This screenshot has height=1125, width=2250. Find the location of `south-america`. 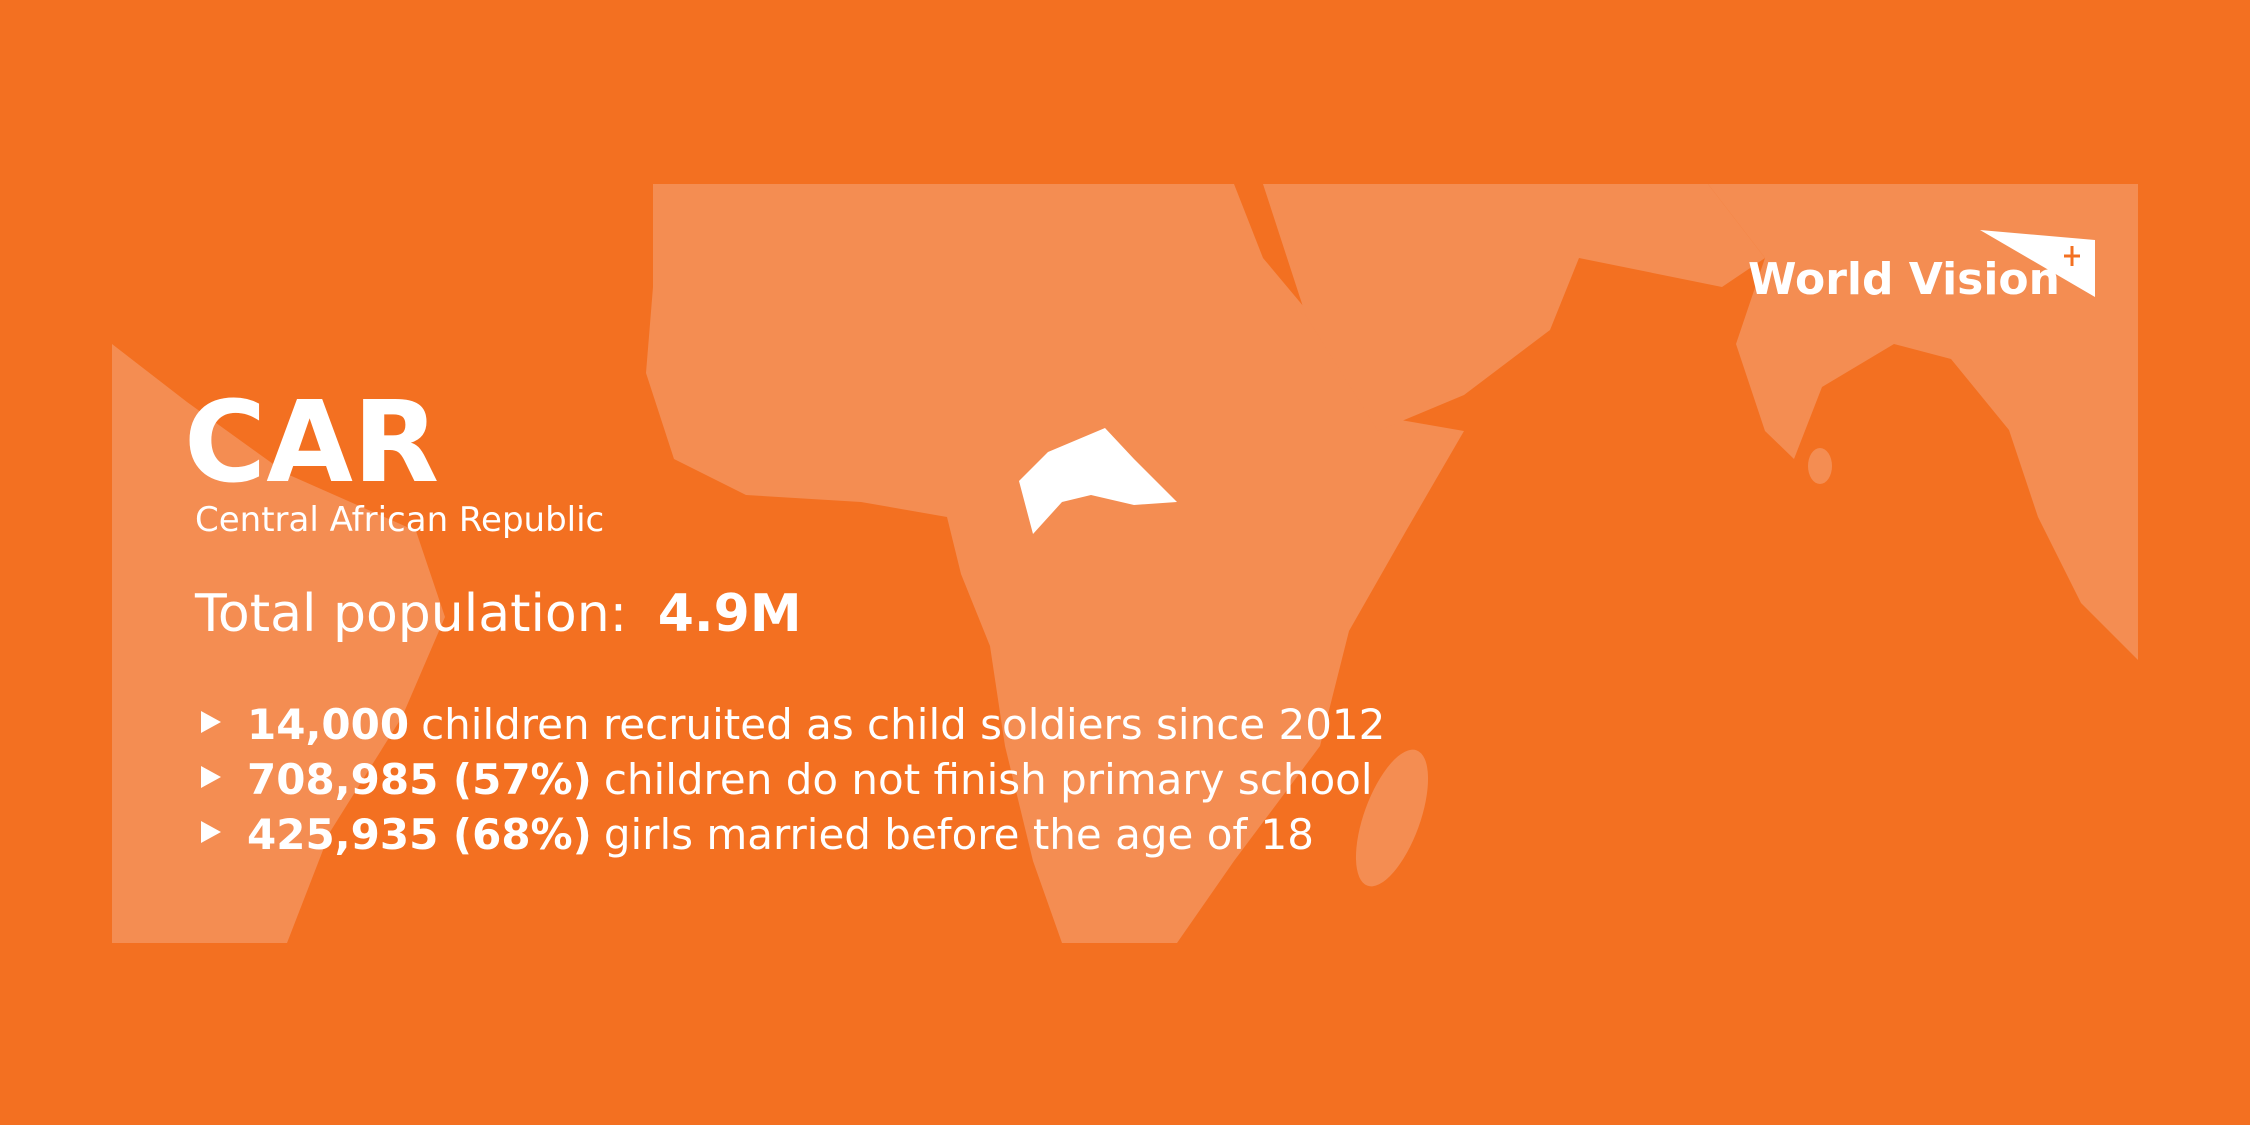

south-america is located at coordinates (278, 643).